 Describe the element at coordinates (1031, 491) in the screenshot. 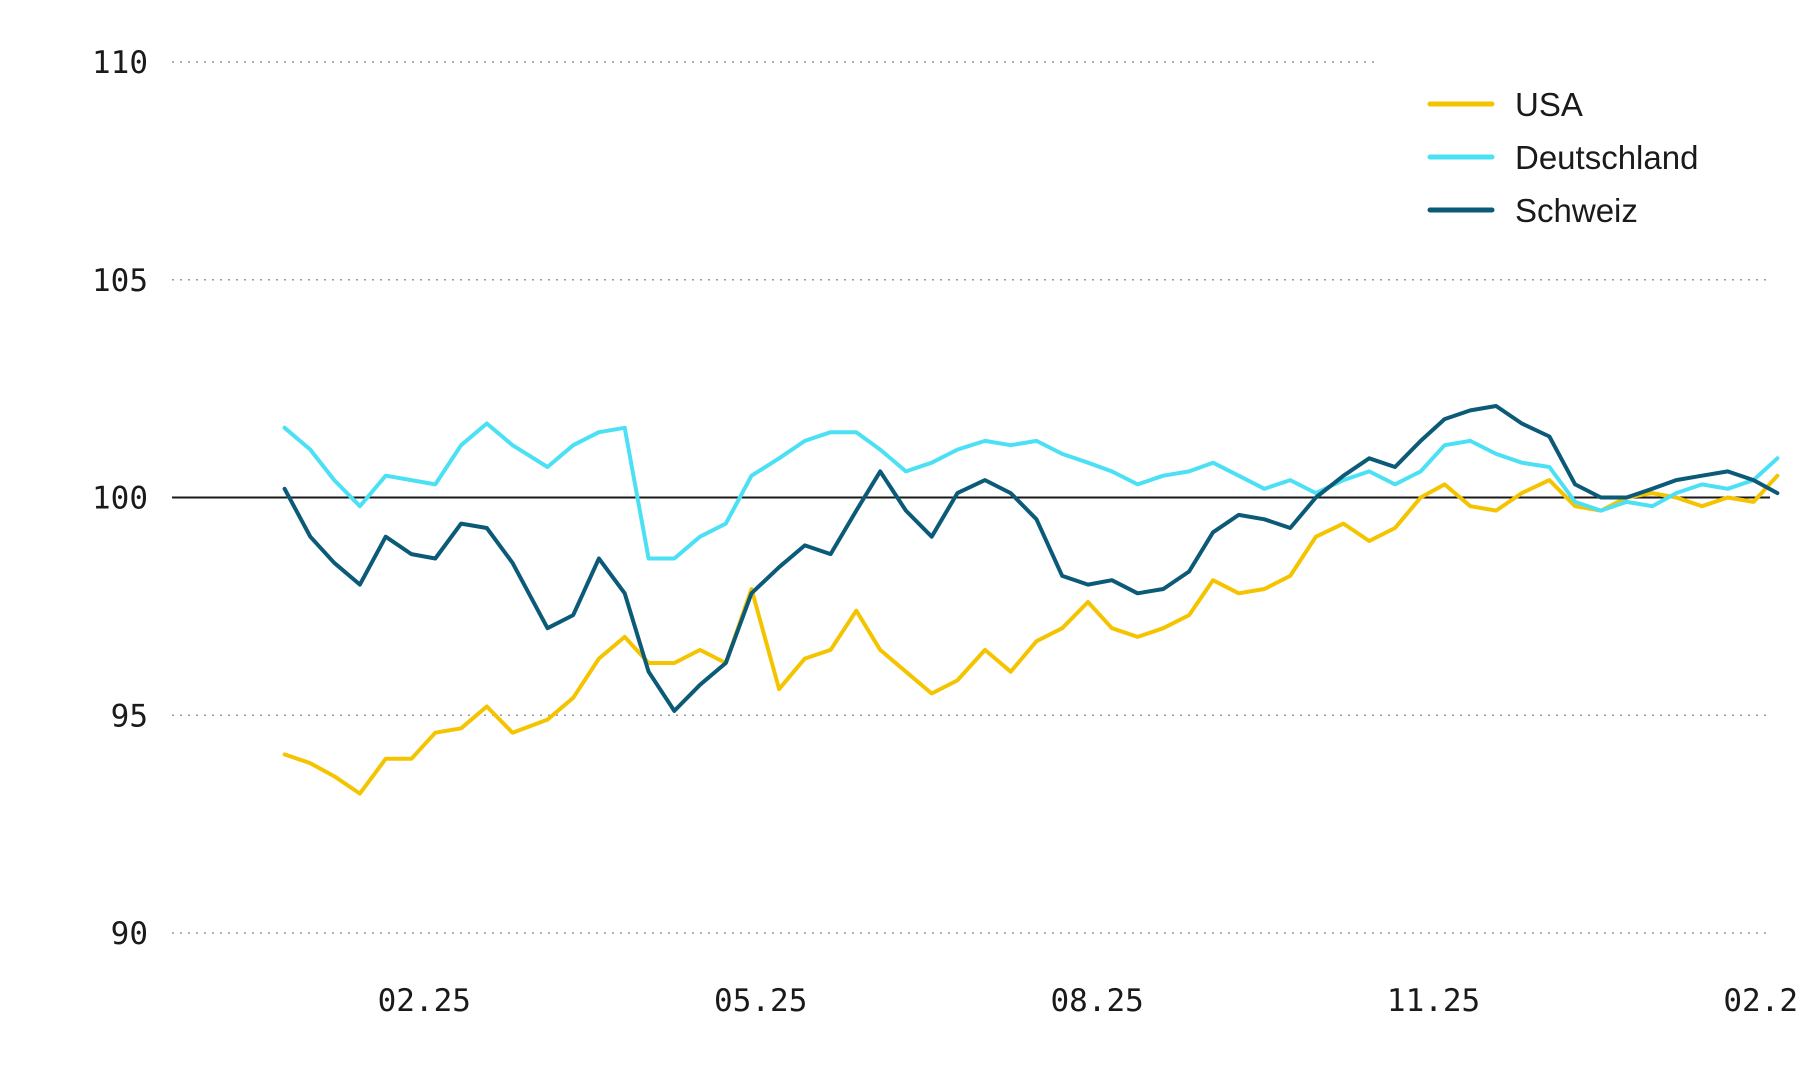

I see `series-line-deutschland` at that location.